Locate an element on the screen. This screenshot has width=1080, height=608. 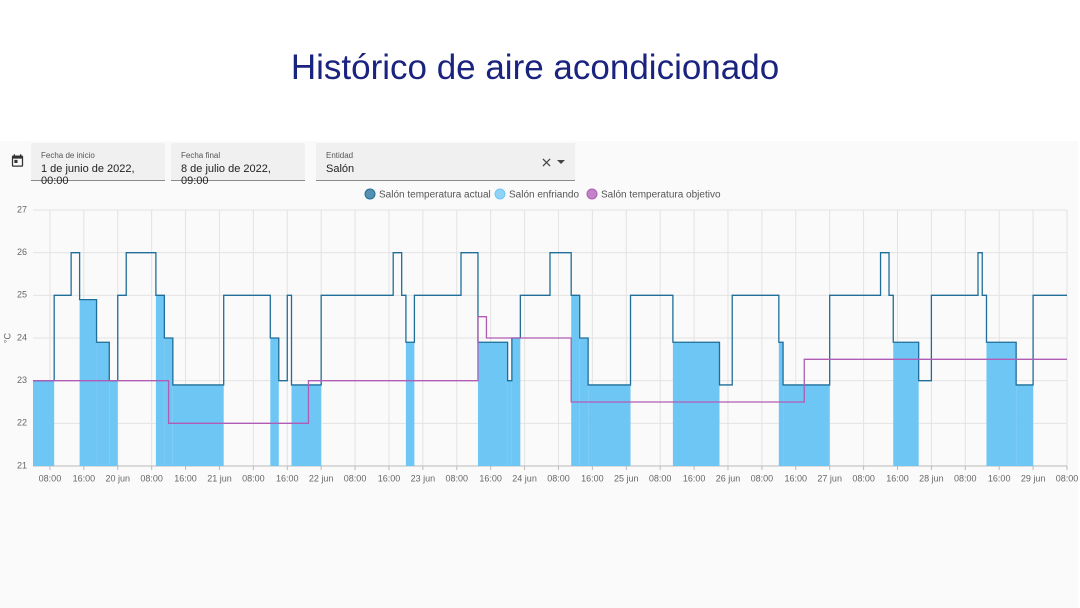
field-label: Entidad is located at coordinates (340, 155).